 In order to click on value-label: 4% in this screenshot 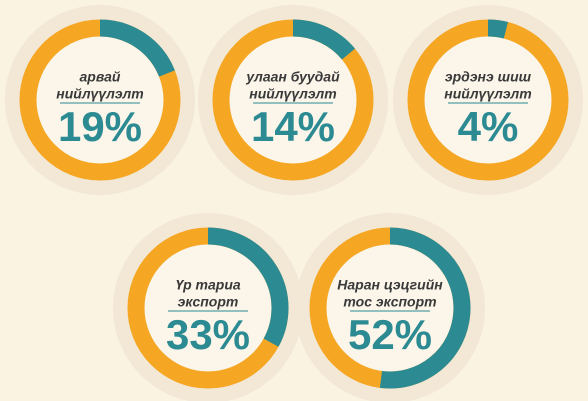, I will do `click(488, 126)`.